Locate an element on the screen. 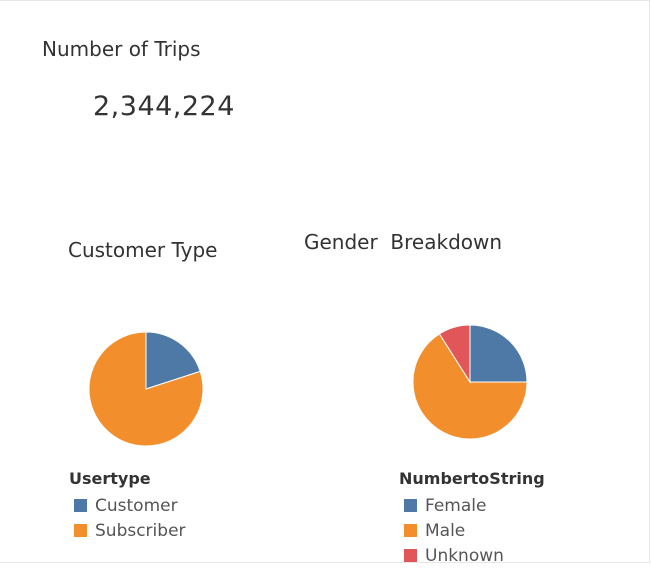 The image size is (651, 568). legend-label: Customer is located at coordinates (136, 505).